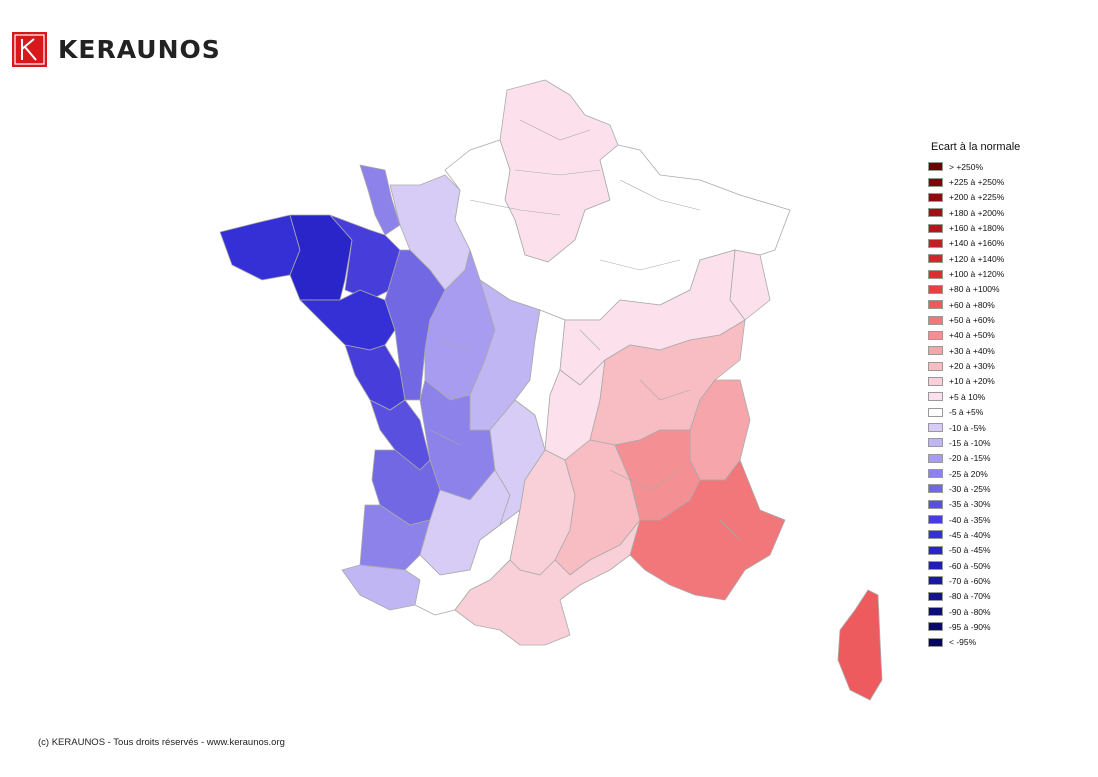  Describe the element at coordinates (974, 258) in the screenshot. I see `legend-item: +120 à +140%` at that location.